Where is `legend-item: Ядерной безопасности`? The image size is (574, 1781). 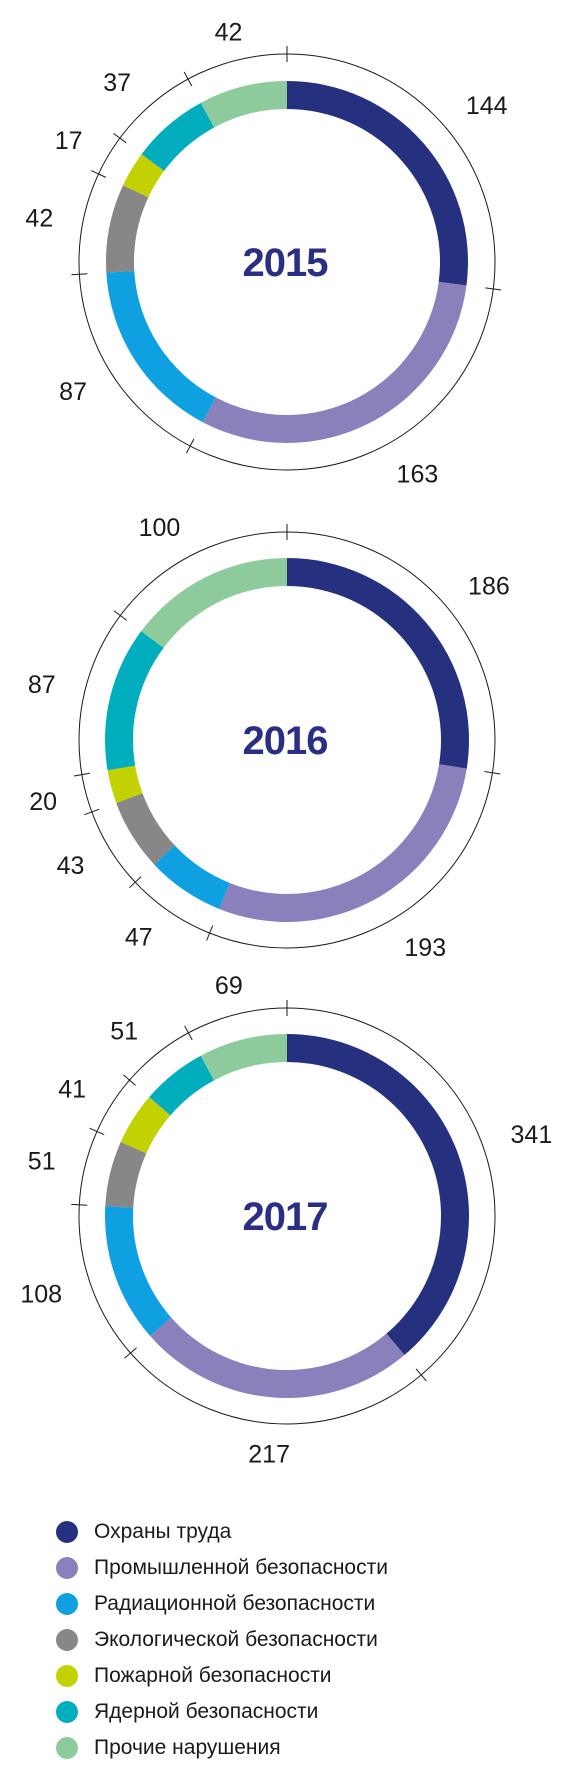 legend-item: Ядерной безопасности is located at coordinates (222, 1712).